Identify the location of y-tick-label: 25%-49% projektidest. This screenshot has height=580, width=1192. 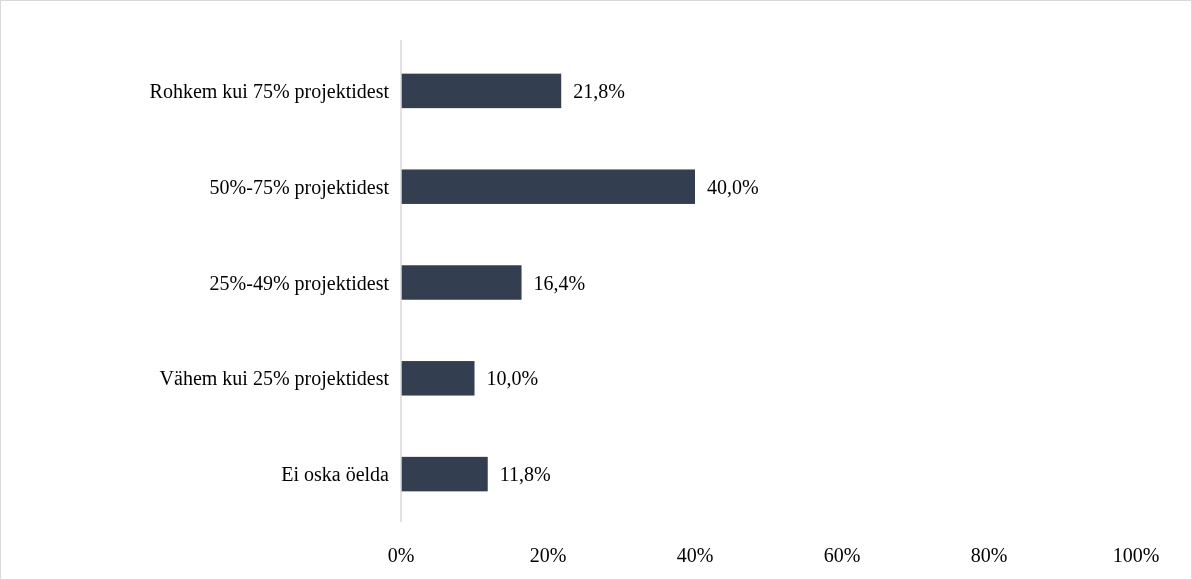
(299, 283).